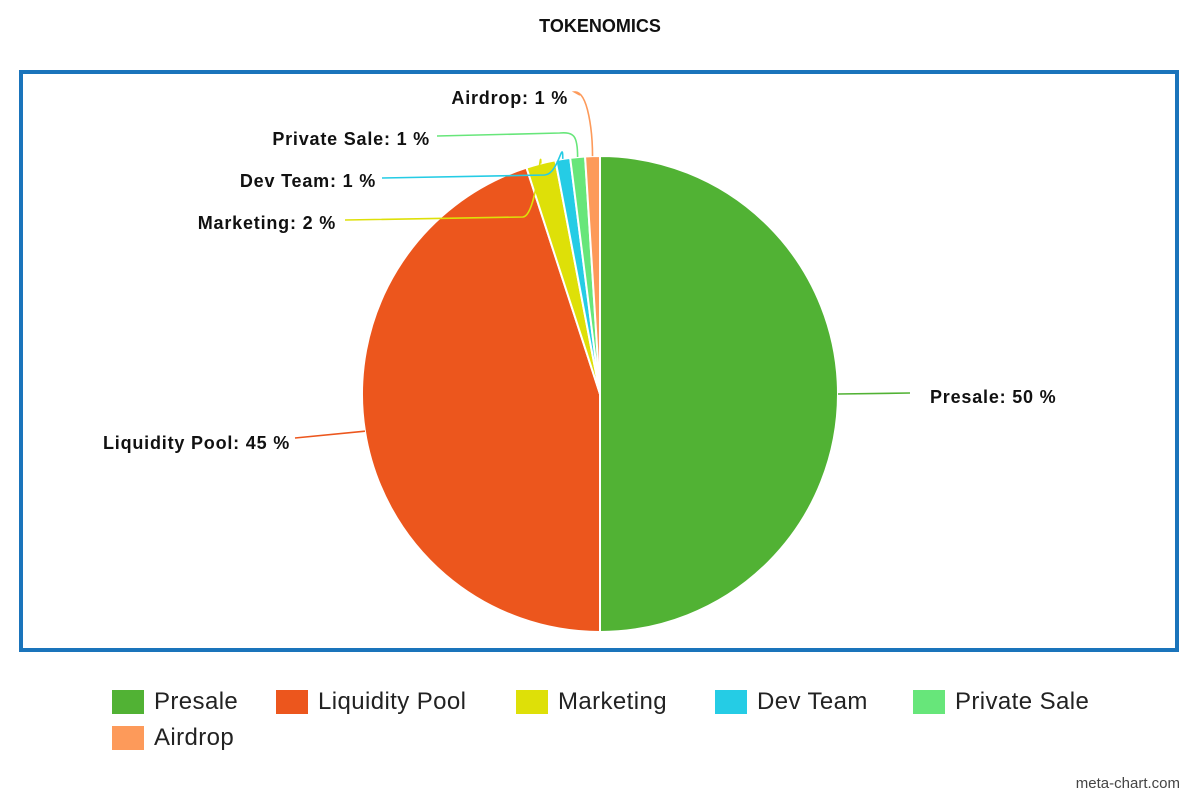  I want to click on legend-item-dev-team: Dev Team, so click(791, 702).